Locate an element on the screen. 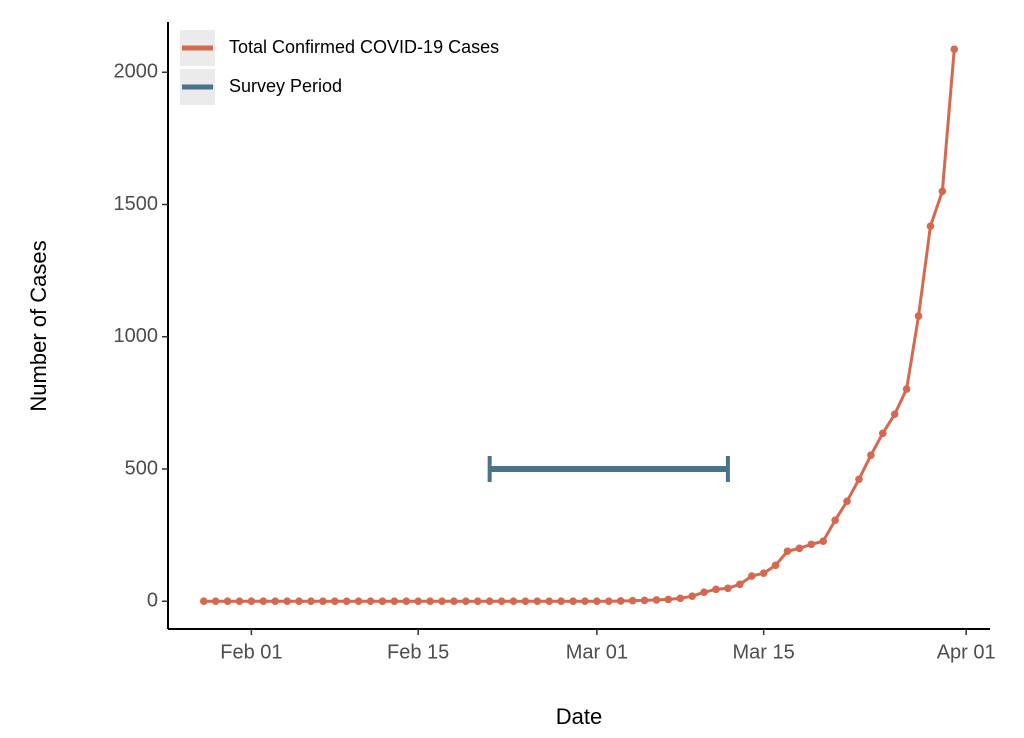 The image size is (1024, 738). x-axis-title: Date is located at coordinates (579, 716).